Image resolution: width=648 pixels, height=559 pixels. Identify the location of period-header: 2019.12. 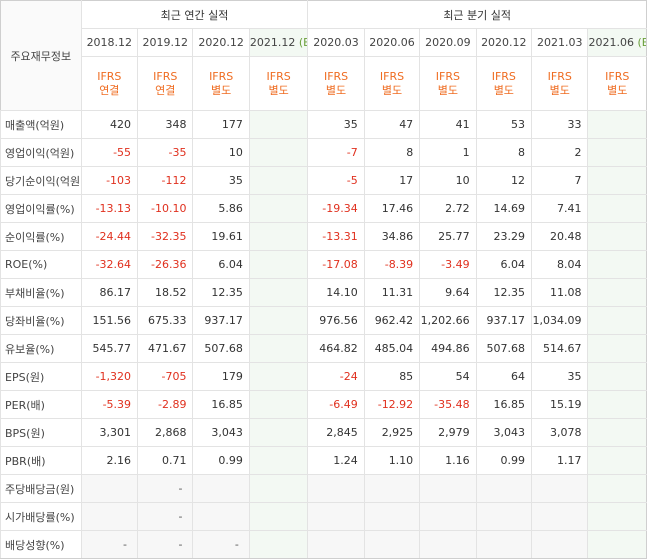
(165, 42).